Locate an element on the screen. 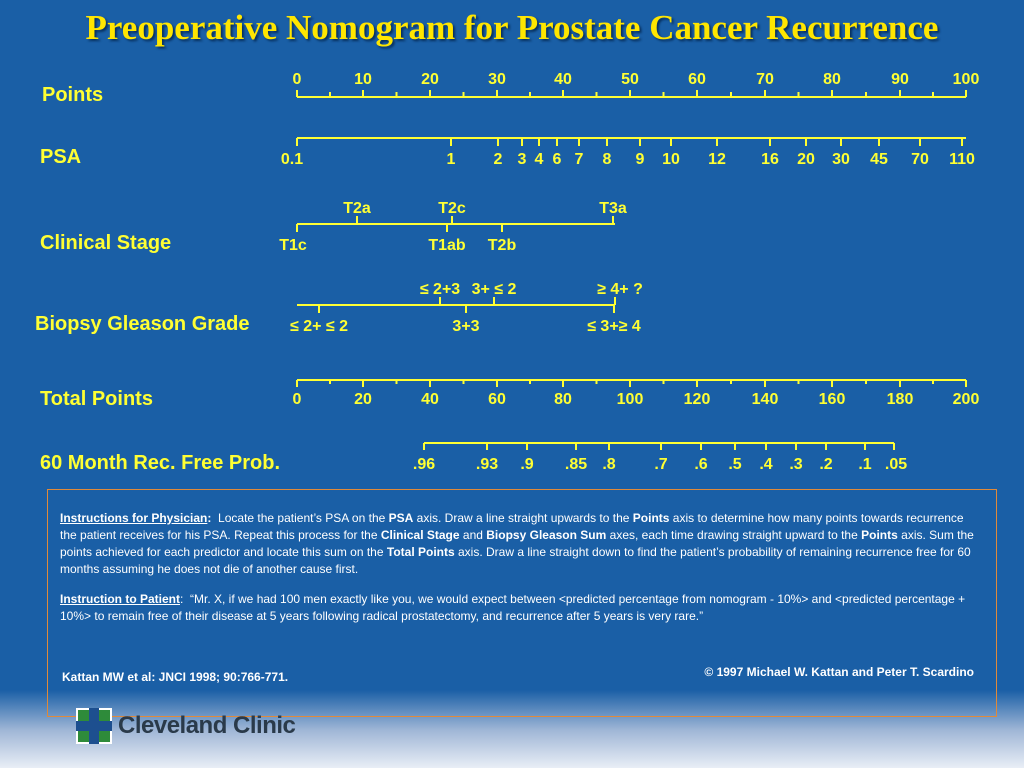  clinical-stage-label-above: T2c is located at coordinates (452, 208).